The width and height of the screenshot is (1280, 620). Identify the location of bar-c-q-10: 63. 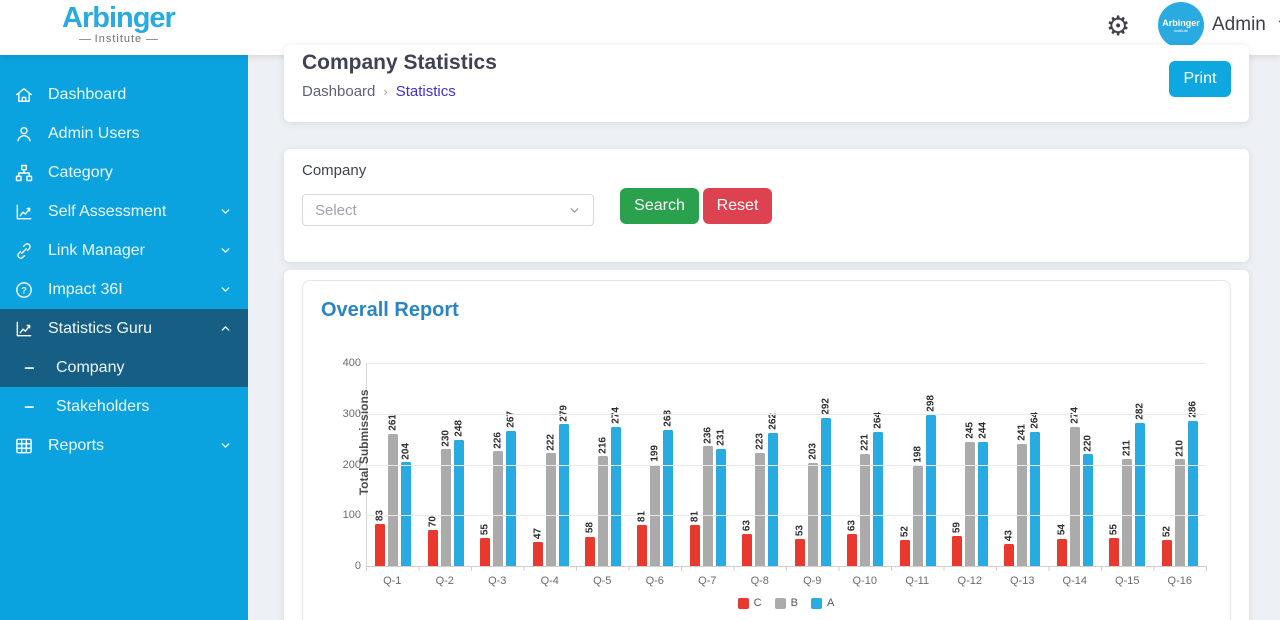
(852, 543).